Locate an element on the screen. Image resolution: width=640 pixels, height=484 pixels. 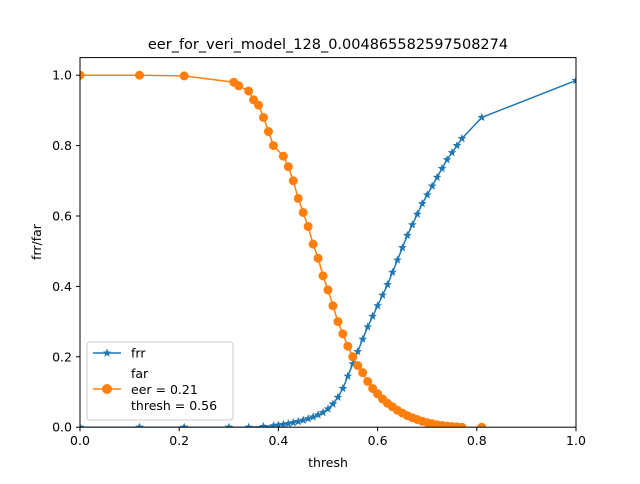
legend: frr far eer = 0.21 thresh = 0.56 is located at coordinates (160, 381).